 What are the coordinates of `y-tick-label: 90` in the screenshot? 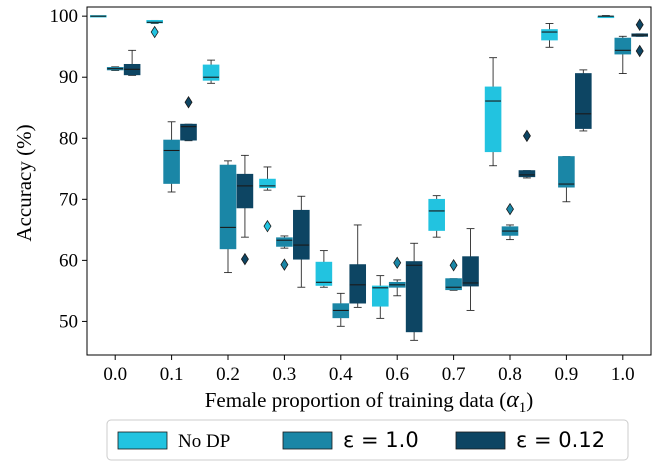 It's located at (68, 77).